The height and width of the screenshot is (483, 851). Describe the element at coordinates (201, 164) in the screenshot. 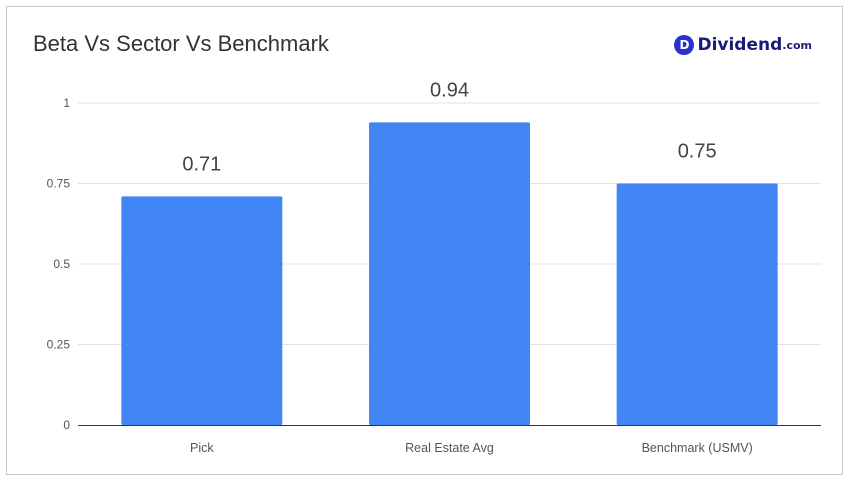

I see `data-label: 0.71` at that location.